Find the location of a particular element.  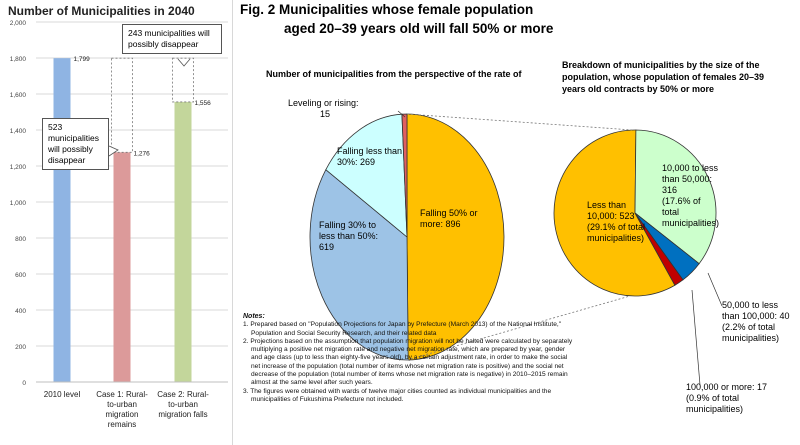

bar-value-label: 1,276 is located at coordinates (142, 153).